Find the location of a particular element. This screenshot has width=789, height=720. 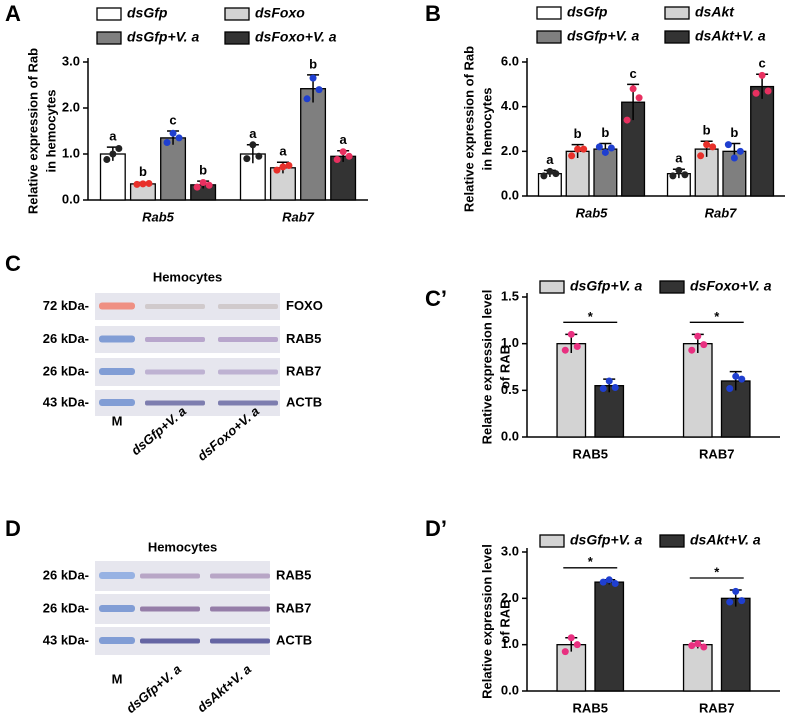

blot-row-label: FOXO is located at coordinates (304, 305).